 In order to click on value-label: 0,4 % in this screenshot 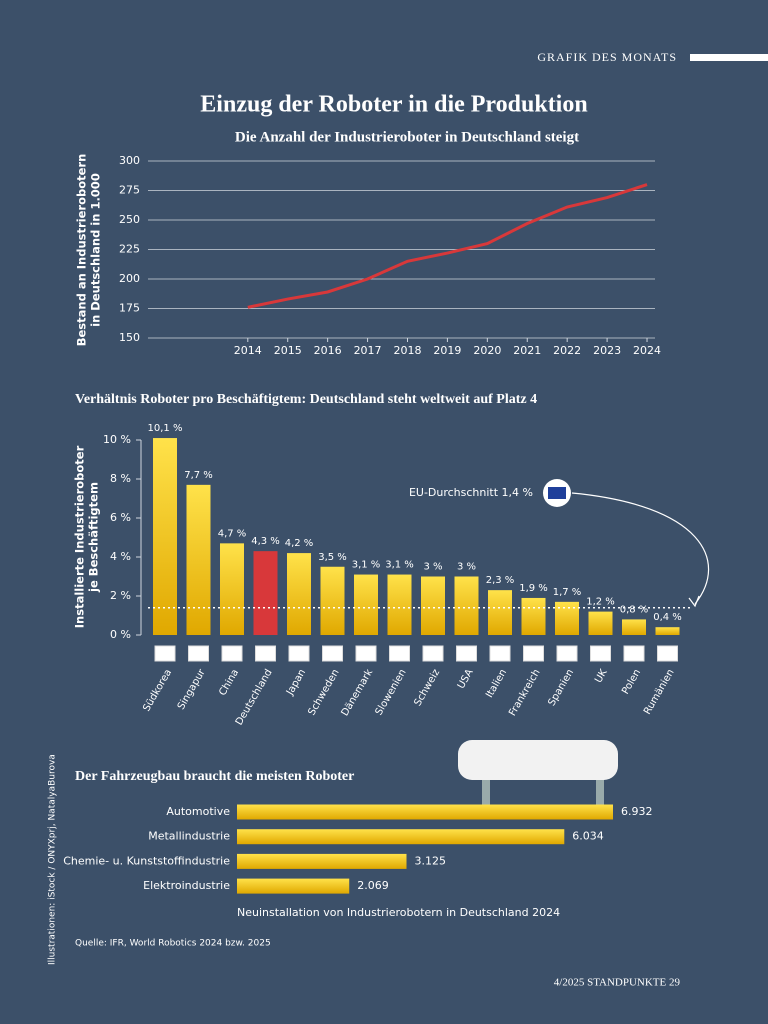, I will do `click(667, 617)`.